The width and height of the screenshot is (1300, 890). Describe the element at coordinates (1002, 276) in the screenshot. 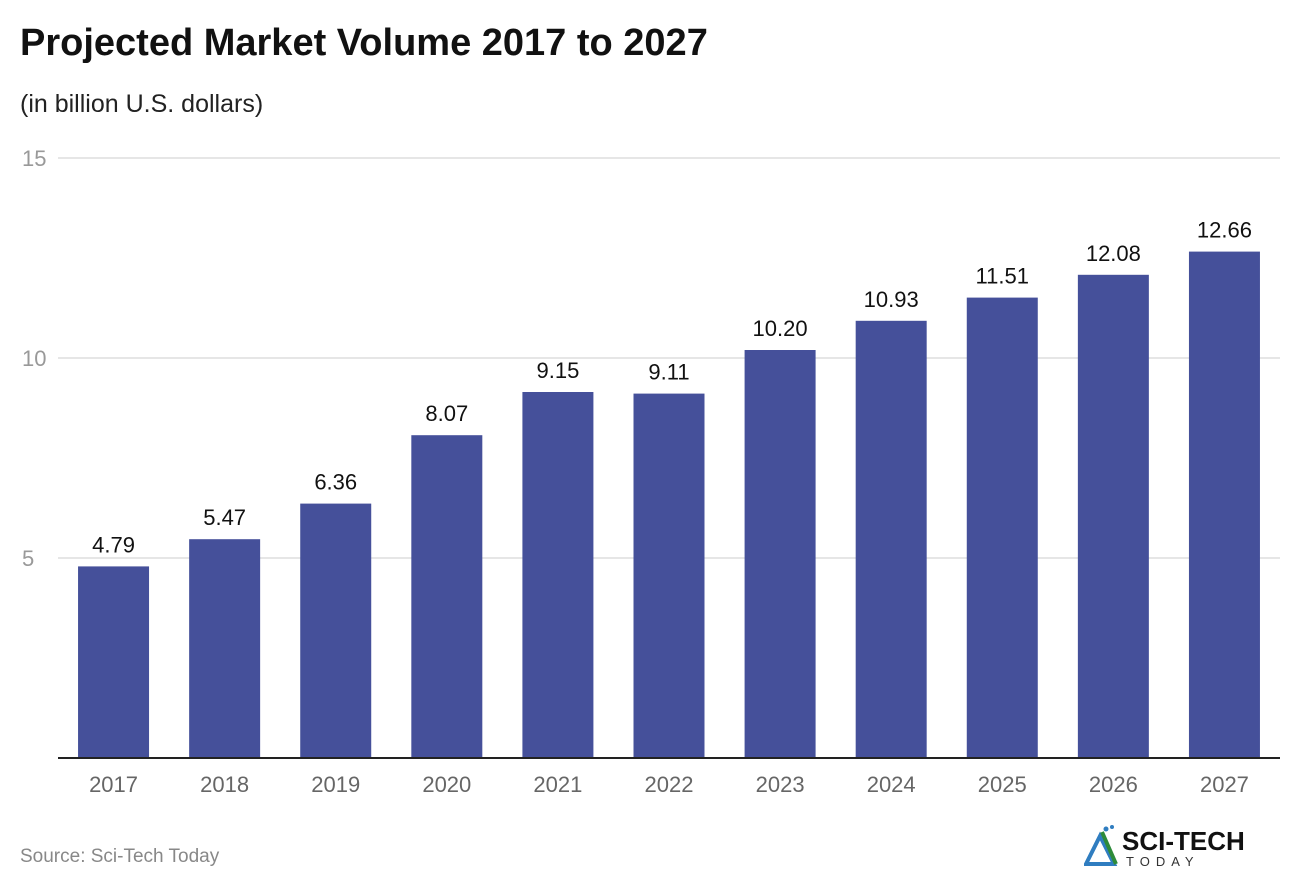

I see `data-label: 11.51` at that location.